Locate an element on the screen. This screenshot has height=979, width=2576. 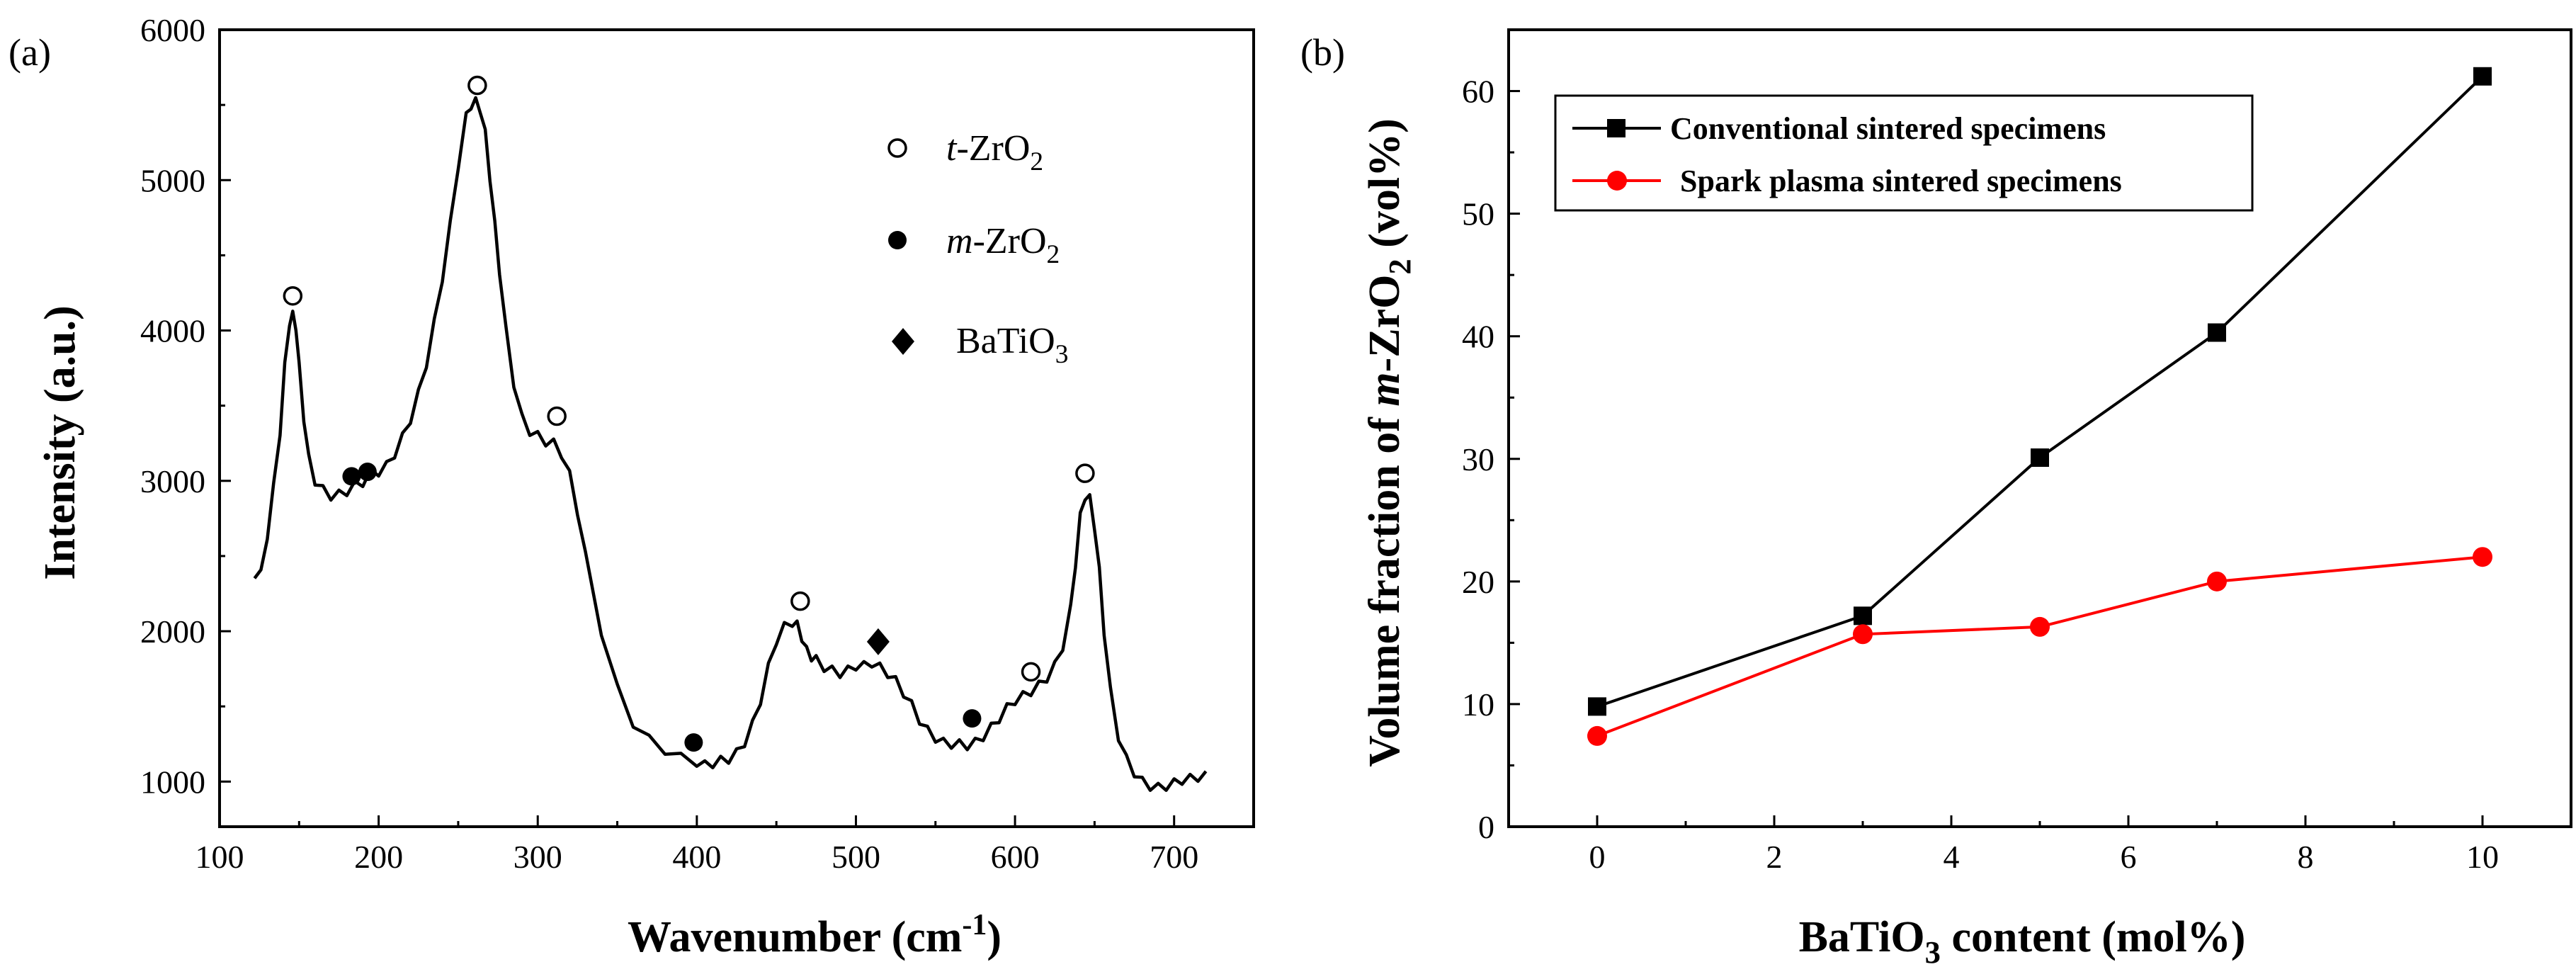
legend-label-batio3: BaTiO3 is located at coordinates (1012, 345).